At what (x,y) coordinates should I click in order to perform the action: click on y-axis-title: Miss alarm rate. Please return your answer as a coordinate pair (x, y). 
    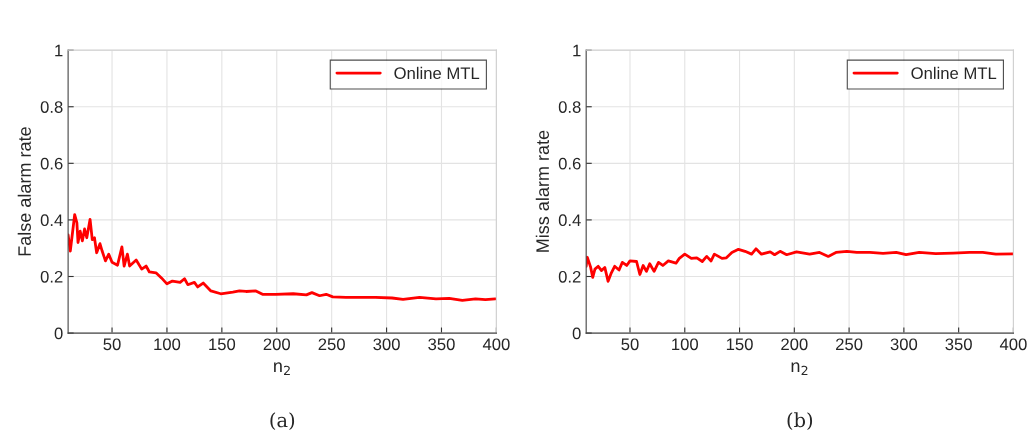
    Looking at the image, I should click on (542, 191).